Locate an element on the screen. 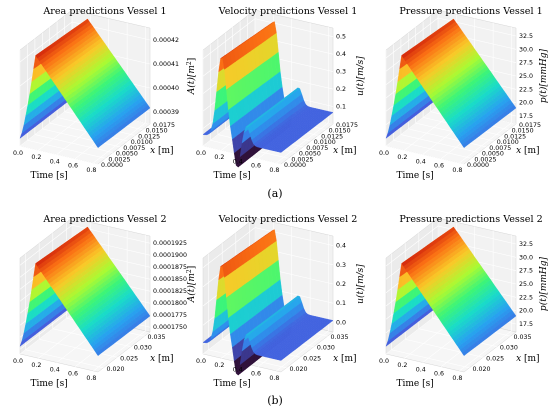 The height and width of the screenshot is (411, 550). y-tick-label: 0.0000 is located at coordinates (112, 165).